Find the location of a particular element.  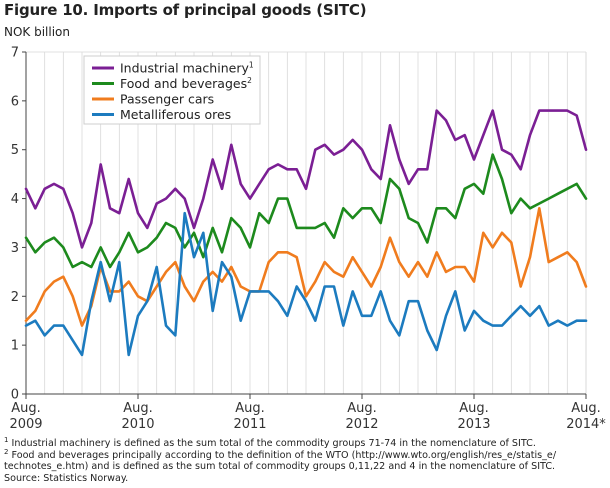

y-tick-label: 7 is located at coordinates (15, 53).